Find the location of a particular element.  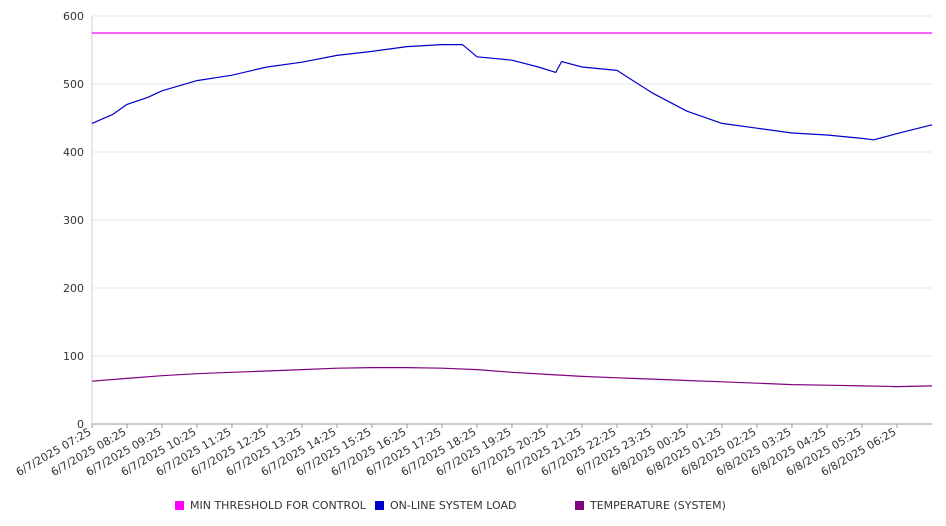

y-tick-label: 500 is located at coordinates (73, 84).